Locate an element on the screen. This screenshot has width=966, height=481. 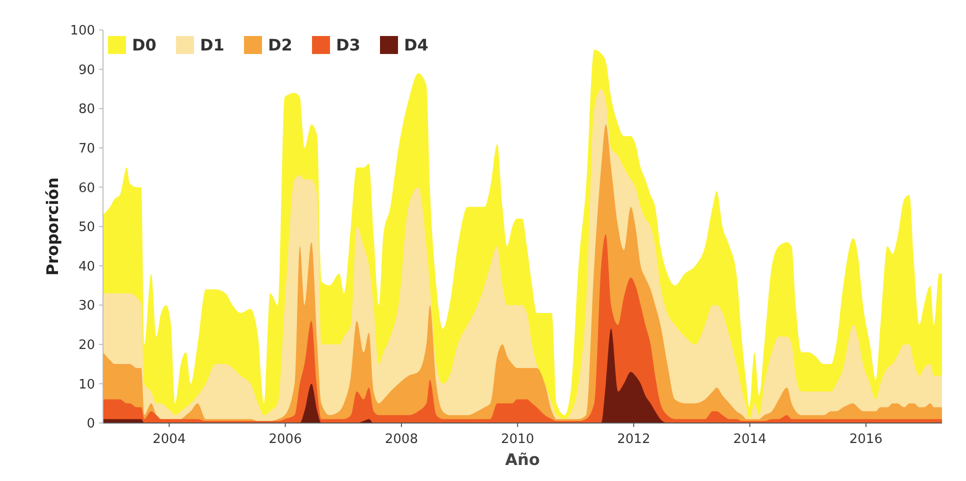
x-tick-label: 2008 is located at coordinates (401, 439).